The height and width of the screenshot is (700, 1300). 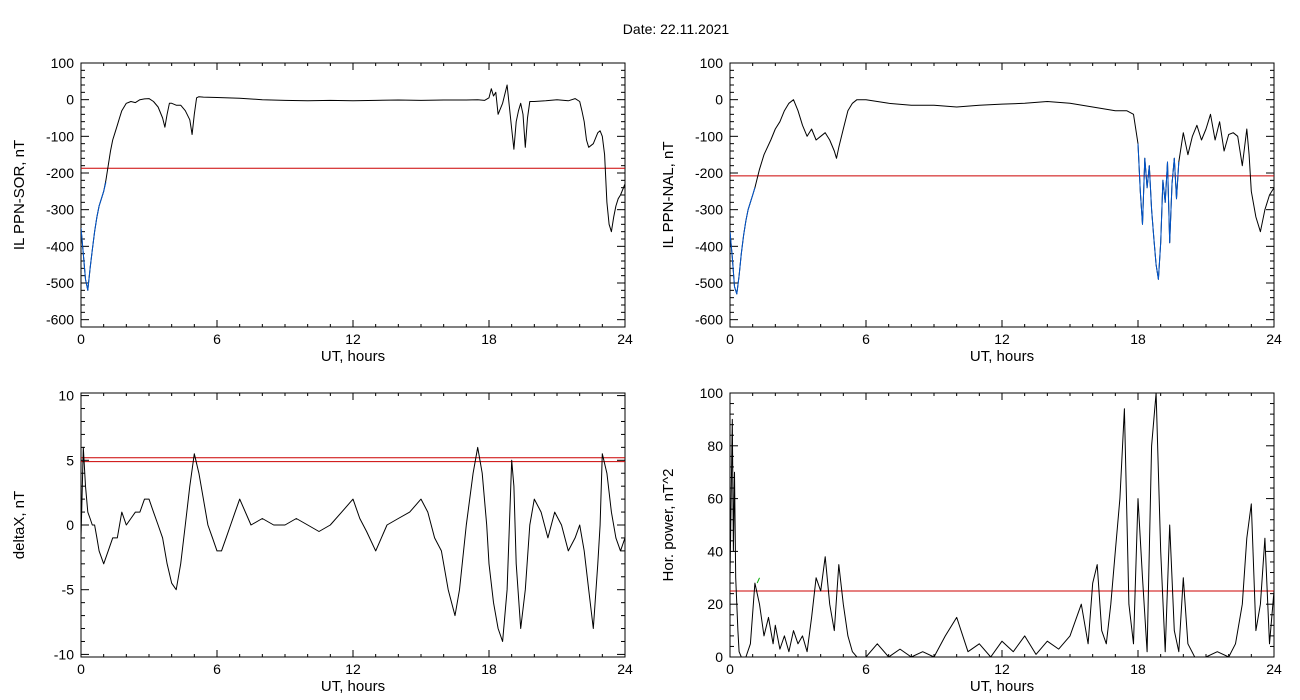 What do you see at coordinates (64, 654) in the screenshot?
I see `y-tick-label: -10` at bounding box center [64, 654].